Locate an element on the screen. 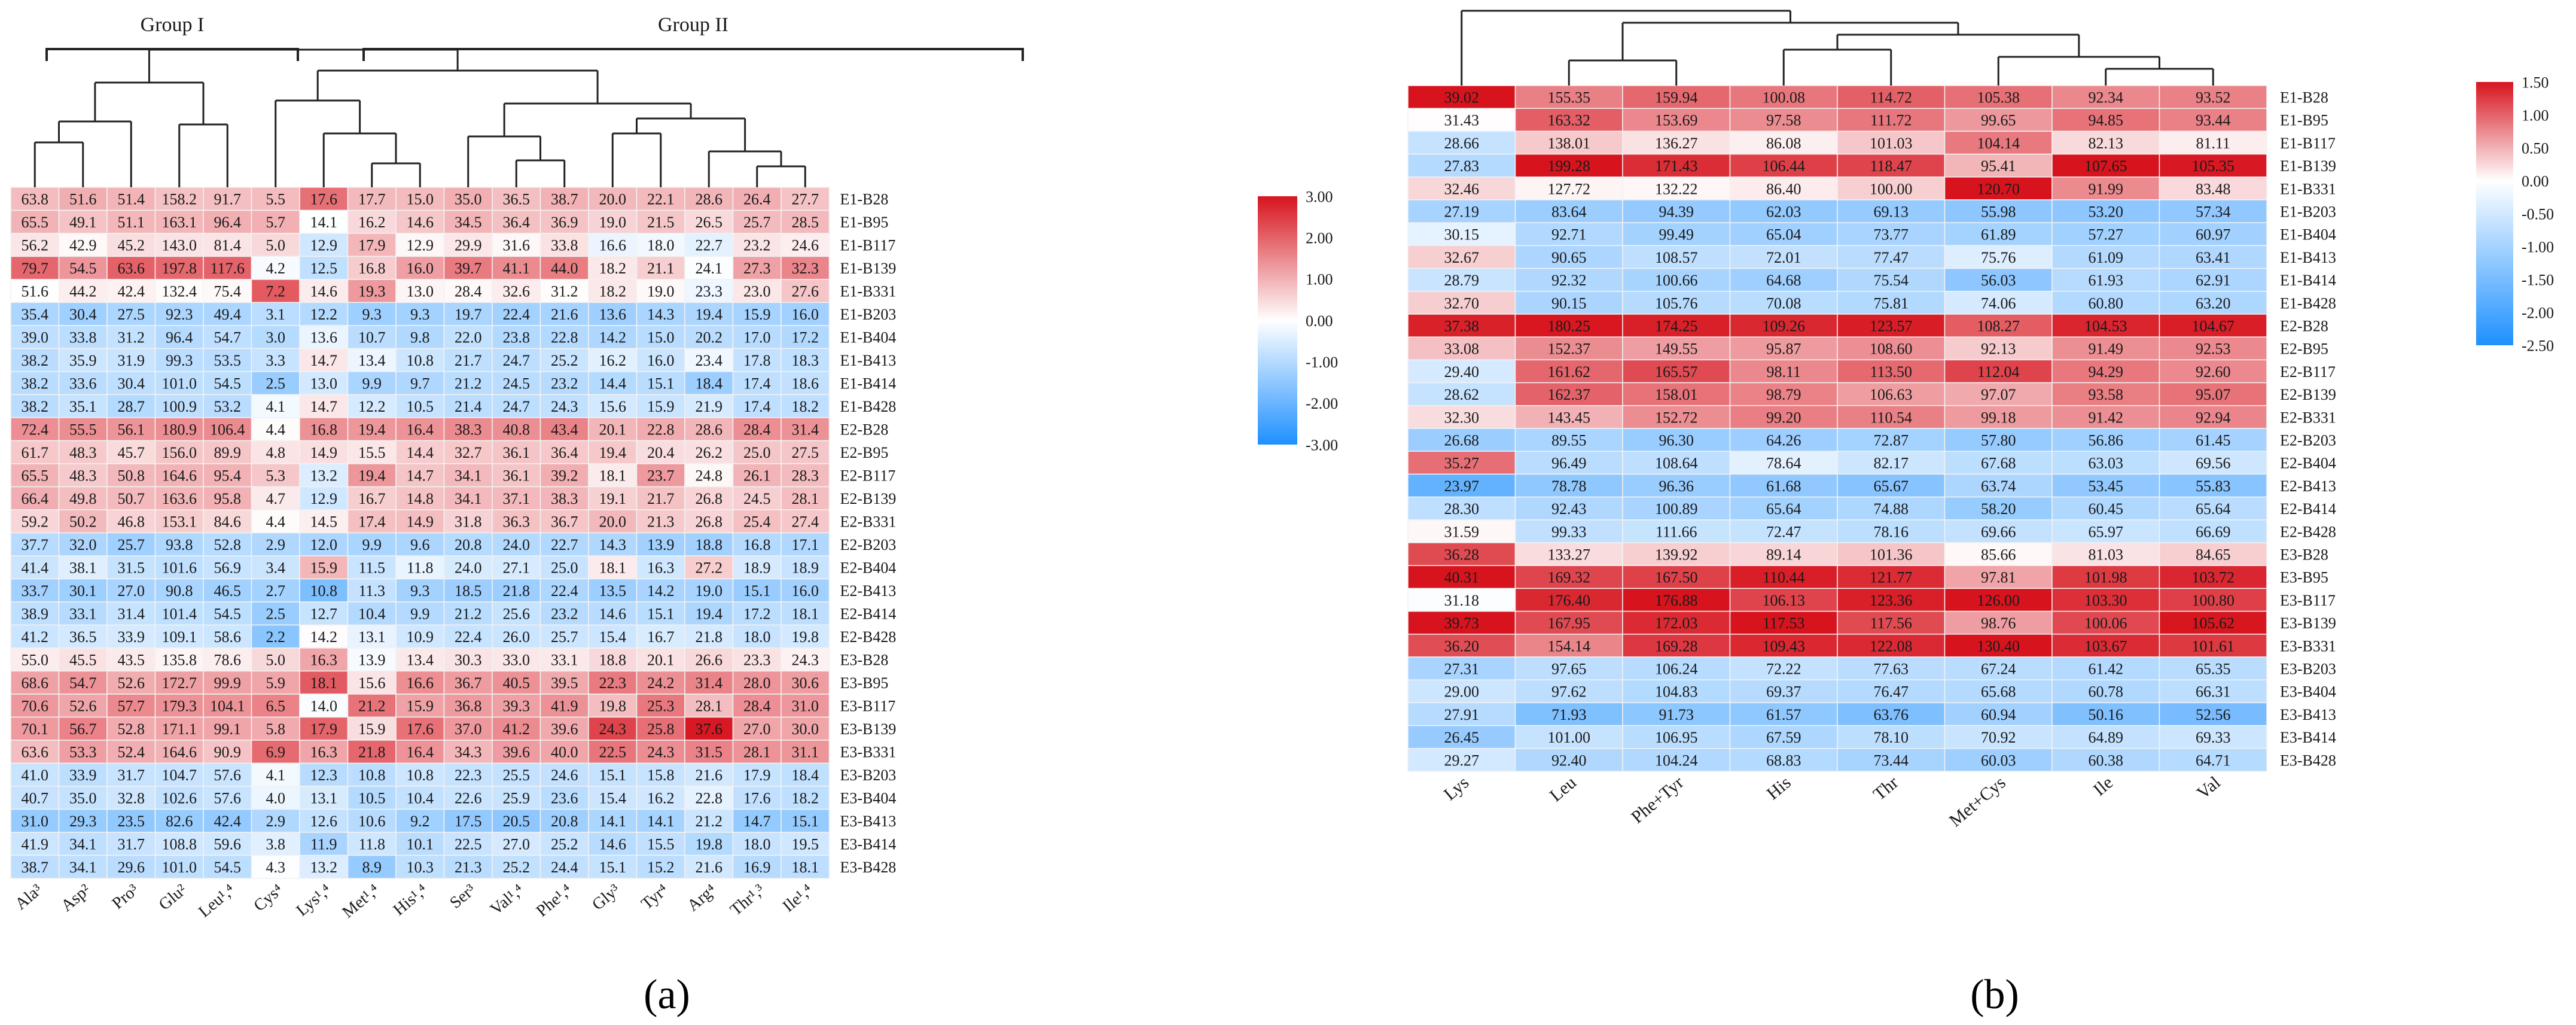 The height and width of the screenshot is (1025, 2576). cell-value: 33.1 is located at coordinates (83, 614).